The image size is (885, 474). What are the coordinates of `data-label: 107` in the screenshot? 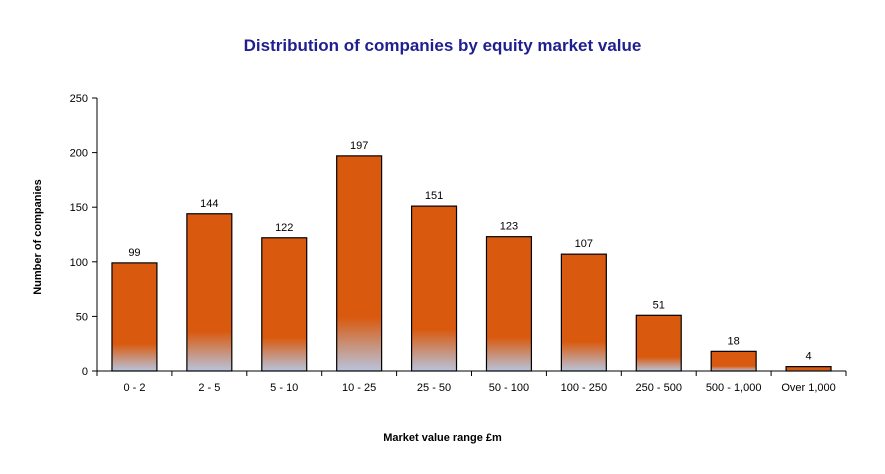 It's located at (584, 244).